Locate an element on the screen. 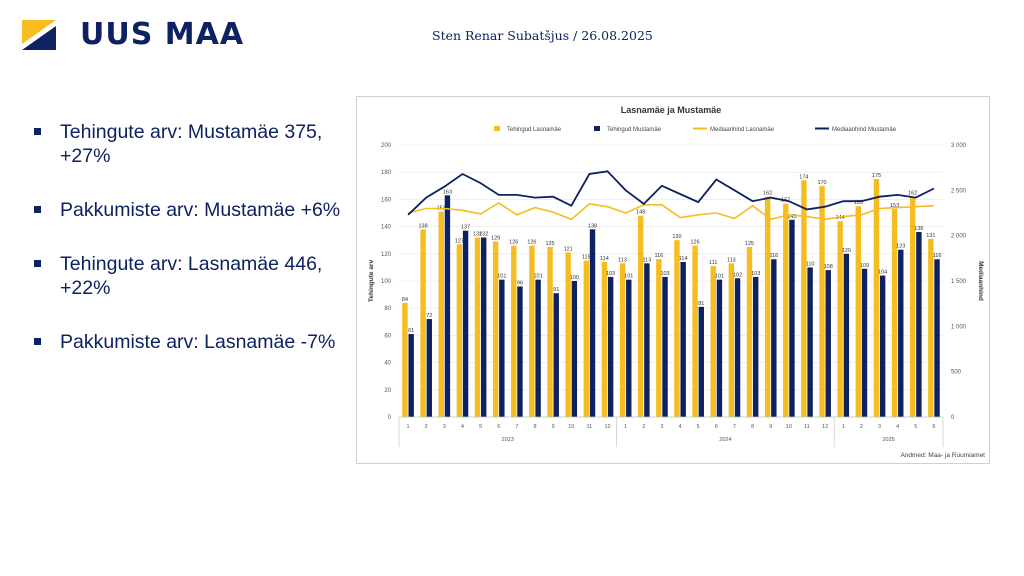 This screenshot has width=1024, height=576. legend-label-1: Tehingud Mustamäe is located at coordinates (634, 130).